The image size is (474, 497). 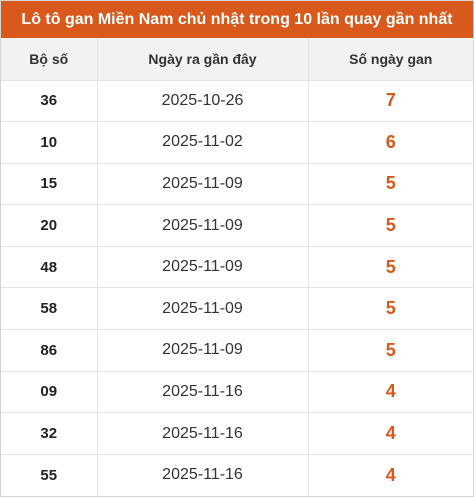 I want to click on date-cell: 2025-11-02, so click(x=203, y=142).